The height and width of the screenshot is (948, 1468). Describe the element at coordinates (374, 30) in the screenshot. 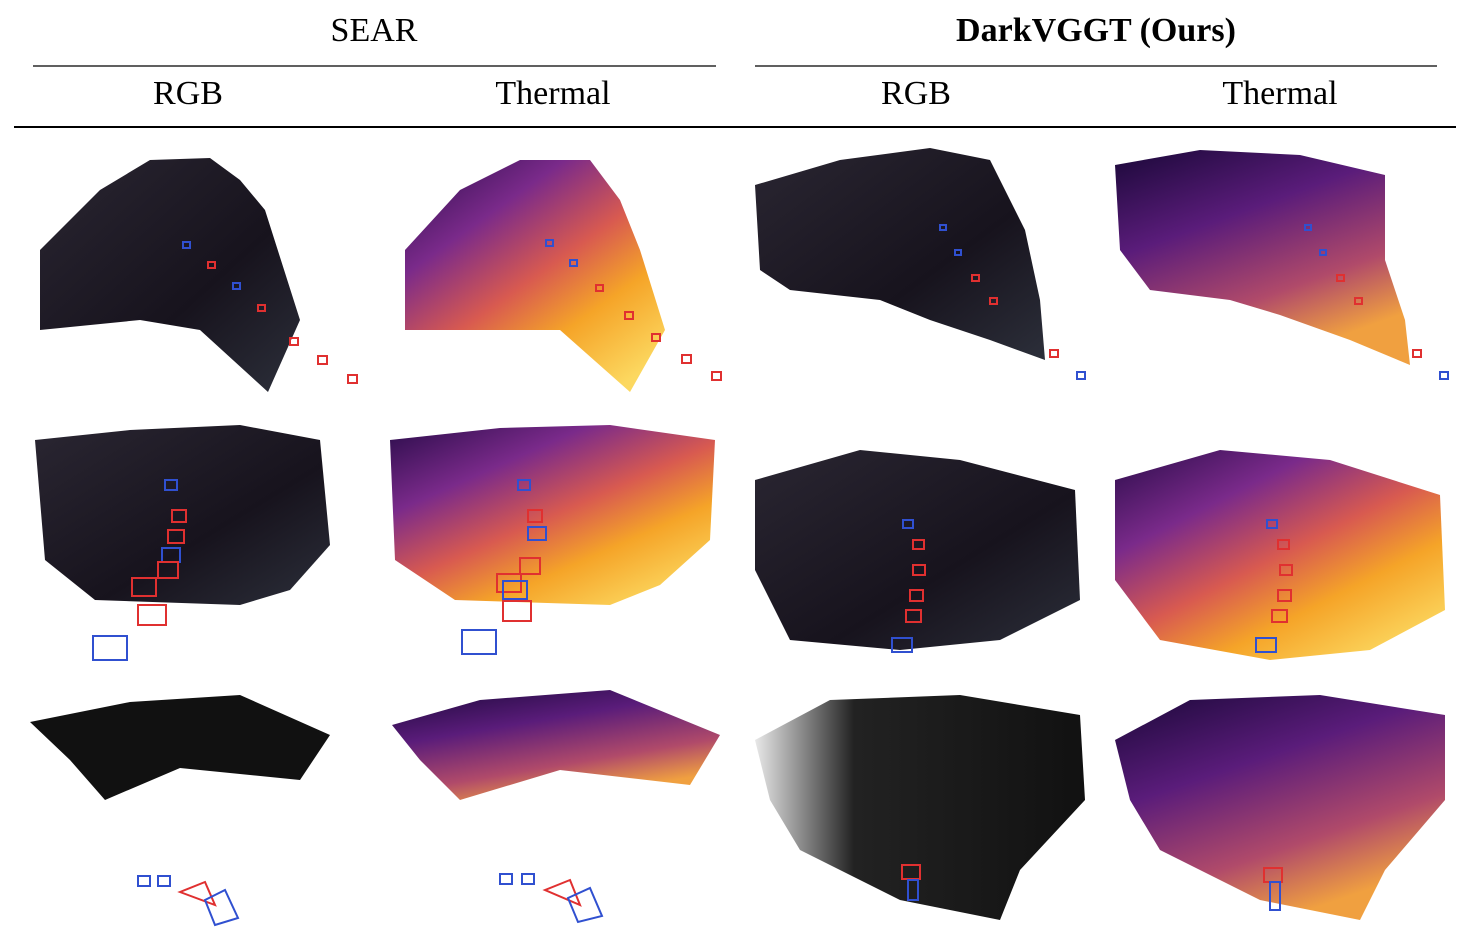

I see `group-title: SEAR` at that location.